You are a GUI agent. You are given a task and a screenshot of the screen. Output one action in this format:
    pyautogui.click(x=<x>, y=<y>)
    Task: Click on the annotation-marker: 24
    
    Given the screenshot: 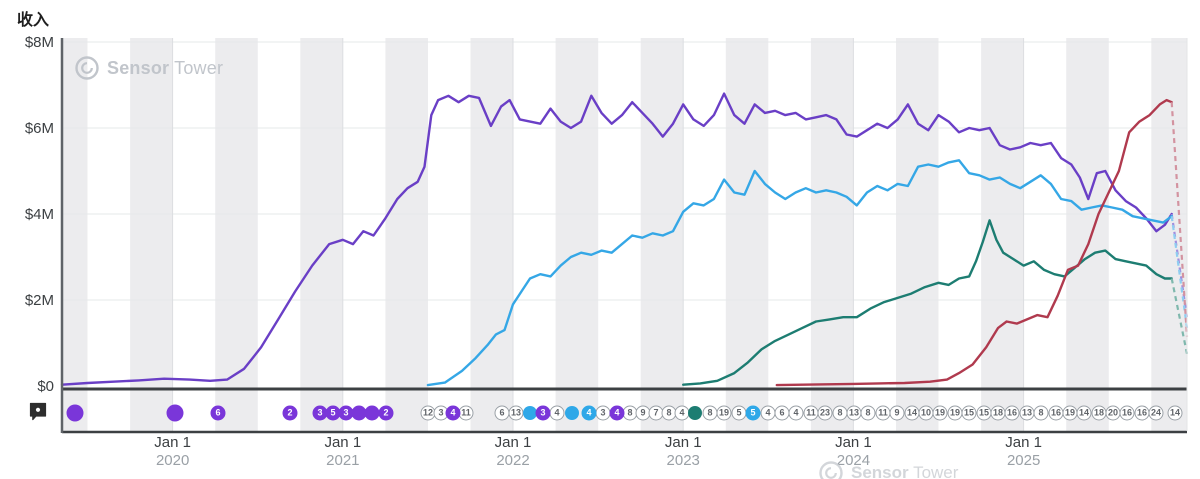 What is the action you would take?
    pyautogui.click(x=1156, y=413)
    